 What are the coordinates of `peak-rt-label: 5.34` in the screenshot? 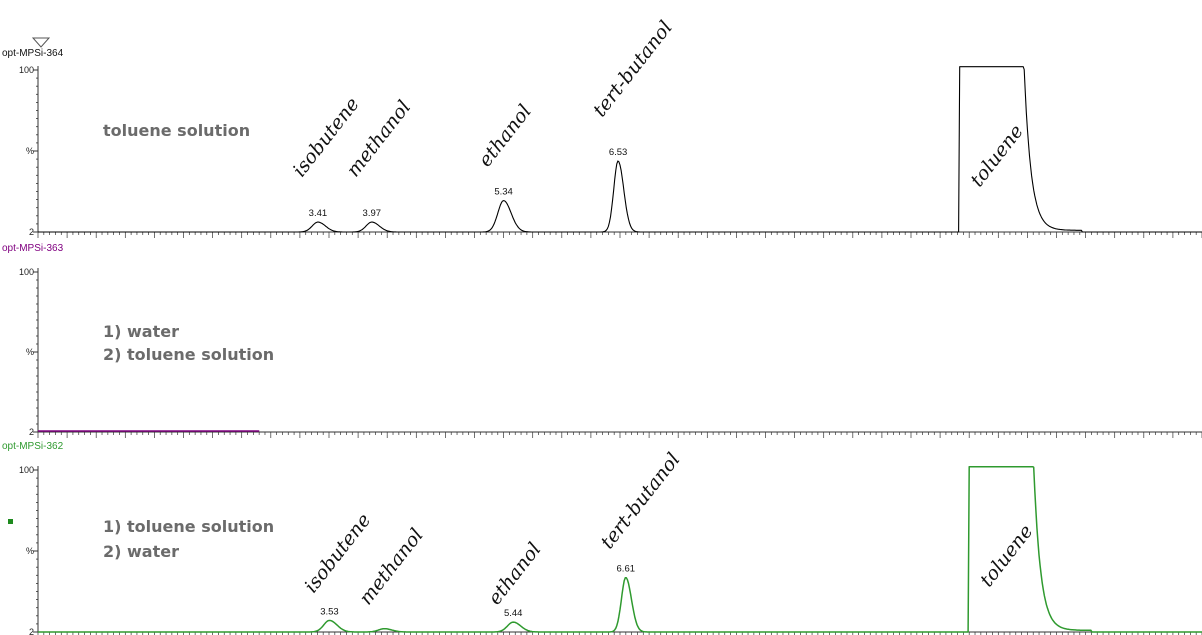 It's located at (503, 192).